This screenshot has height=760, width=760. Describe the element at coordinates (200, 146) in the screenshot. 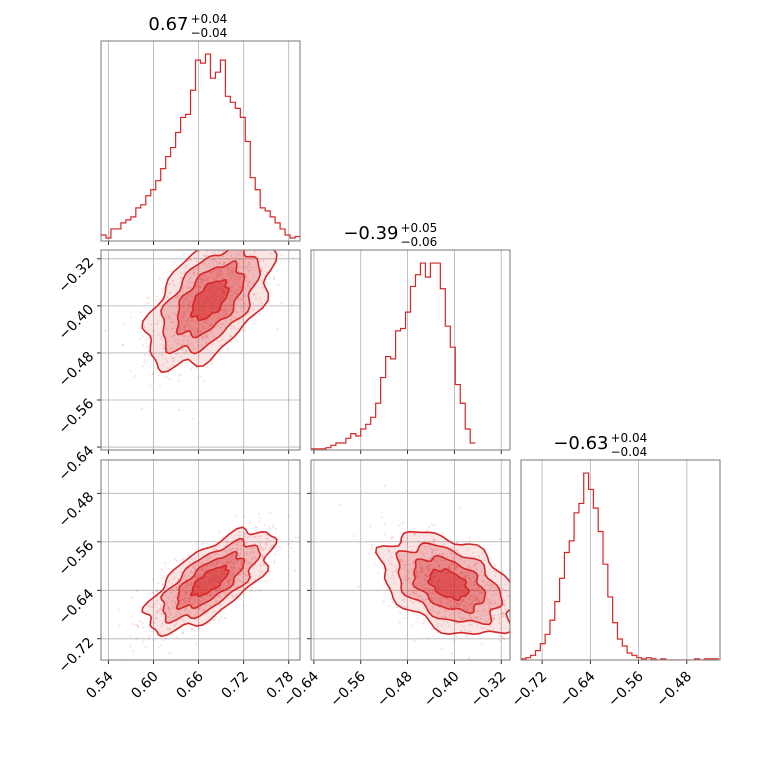

I see `hist-p1-step` at that location.